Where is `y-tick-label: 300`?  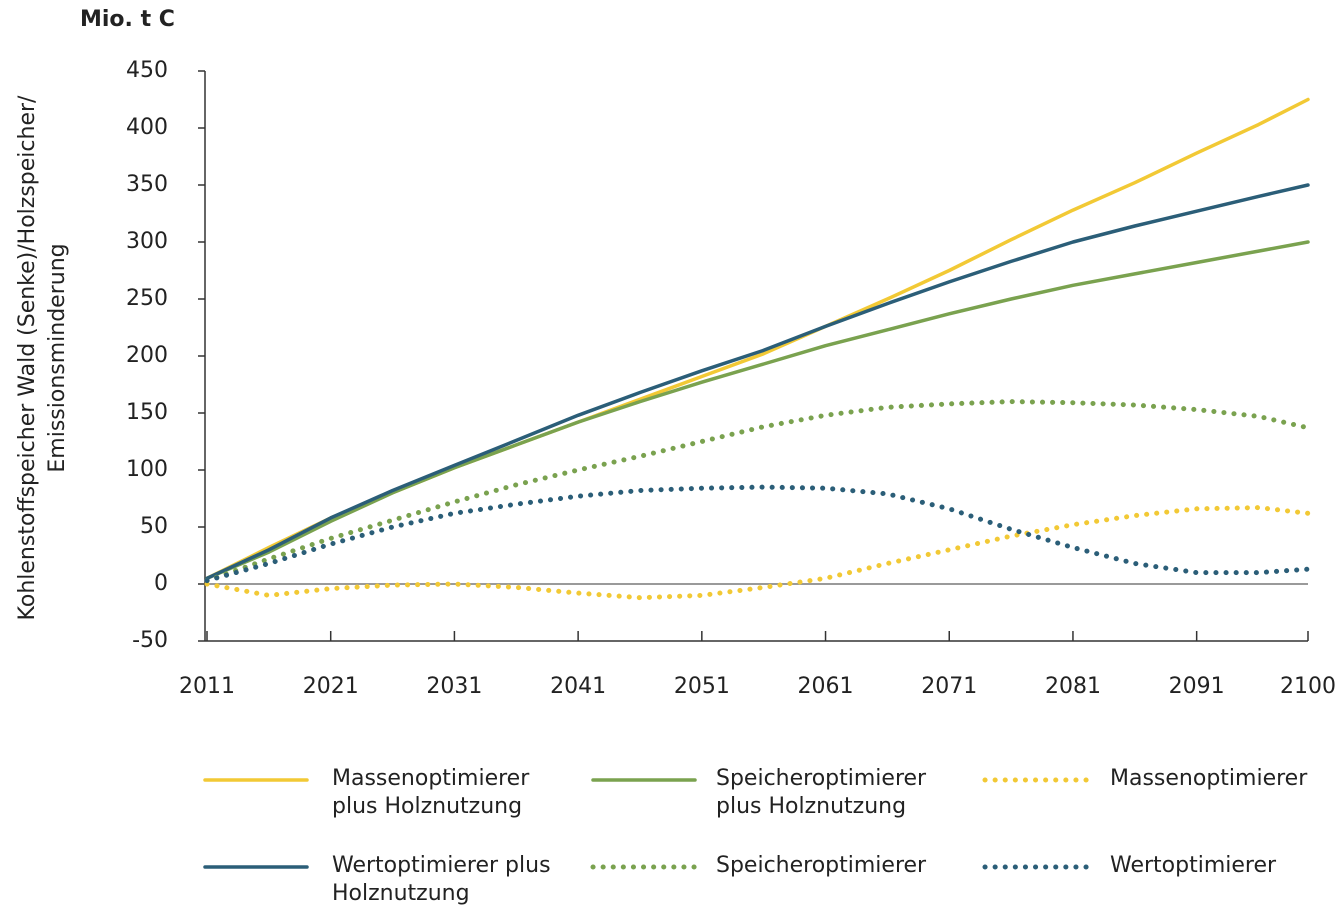
y-tick-label: 300 is located at coordinates (147, 241).